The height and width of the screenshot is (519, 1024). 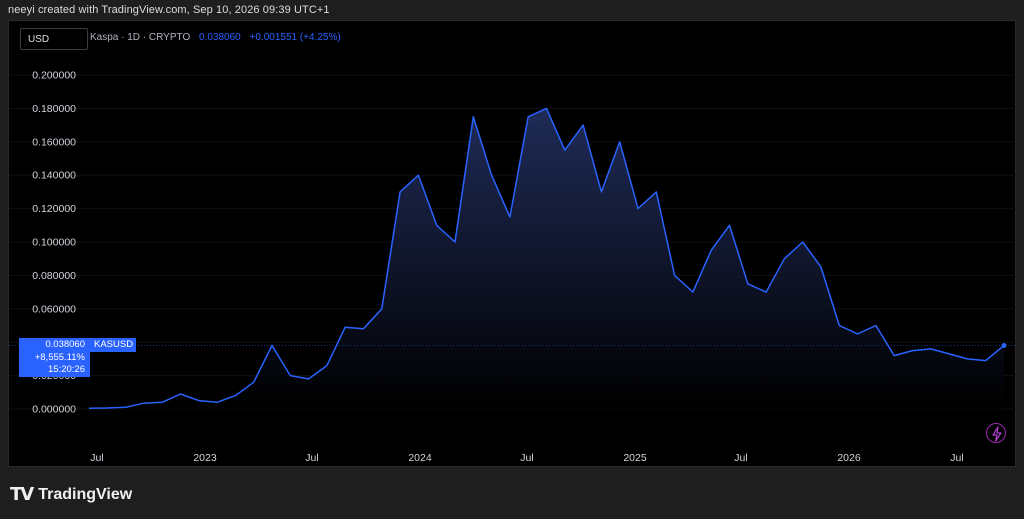 What do you see at coordinates (420, 458) in the screenshot?
I see `x-tick-label: 2024` at bounding box center [420, 458].